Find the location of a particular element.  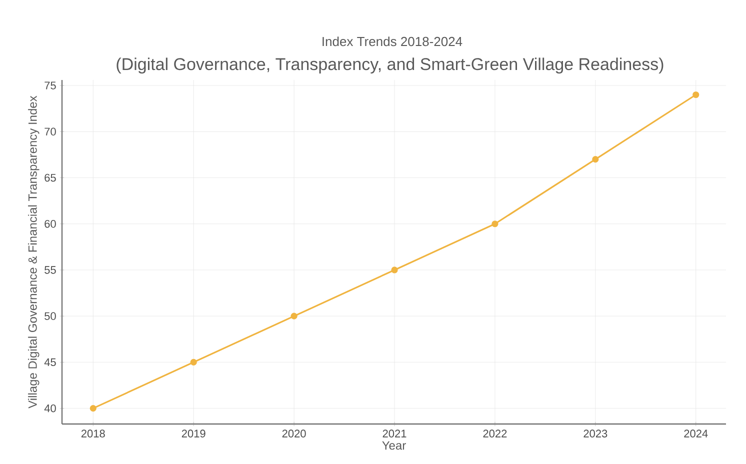

x-tick-label: 2021 is located at coordinates (394, 434).